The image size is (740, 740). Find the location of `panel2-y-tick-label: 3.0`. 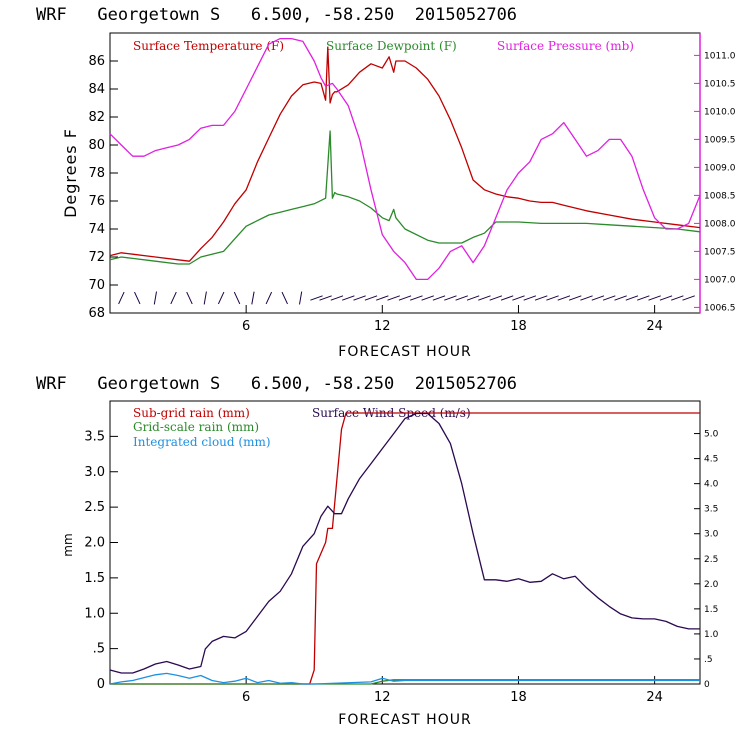

panel2-y-tick-label: 3.0 is located at coordinates (94, 472).